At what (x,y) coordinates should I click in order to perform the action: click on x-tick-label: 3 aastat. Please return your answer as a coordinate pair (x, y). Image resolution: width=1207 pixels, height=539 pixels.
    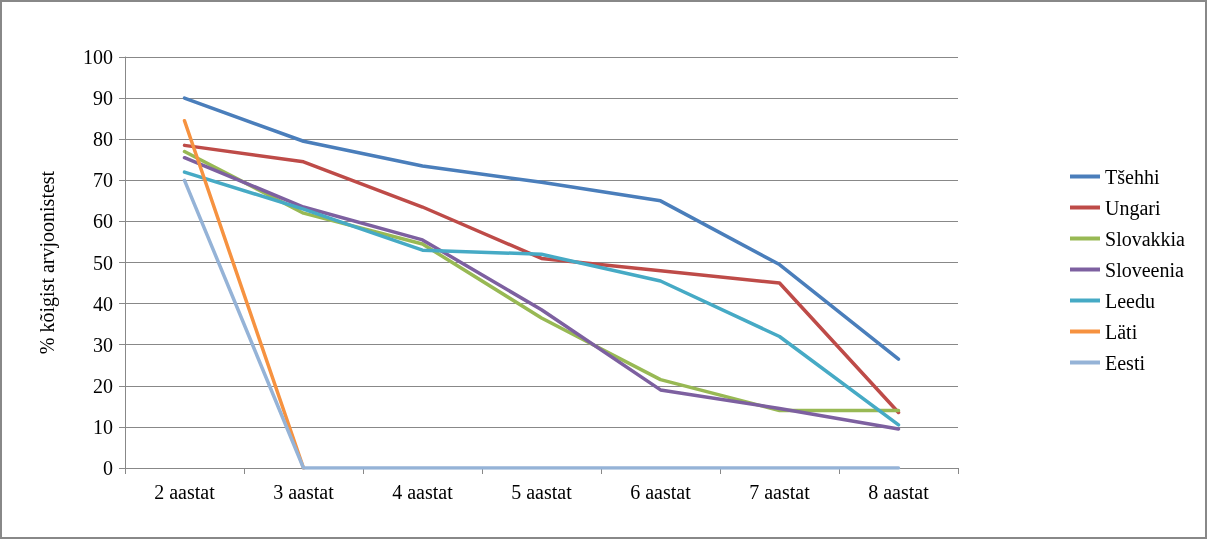
    Looking at the image, I should click on (304, 492).